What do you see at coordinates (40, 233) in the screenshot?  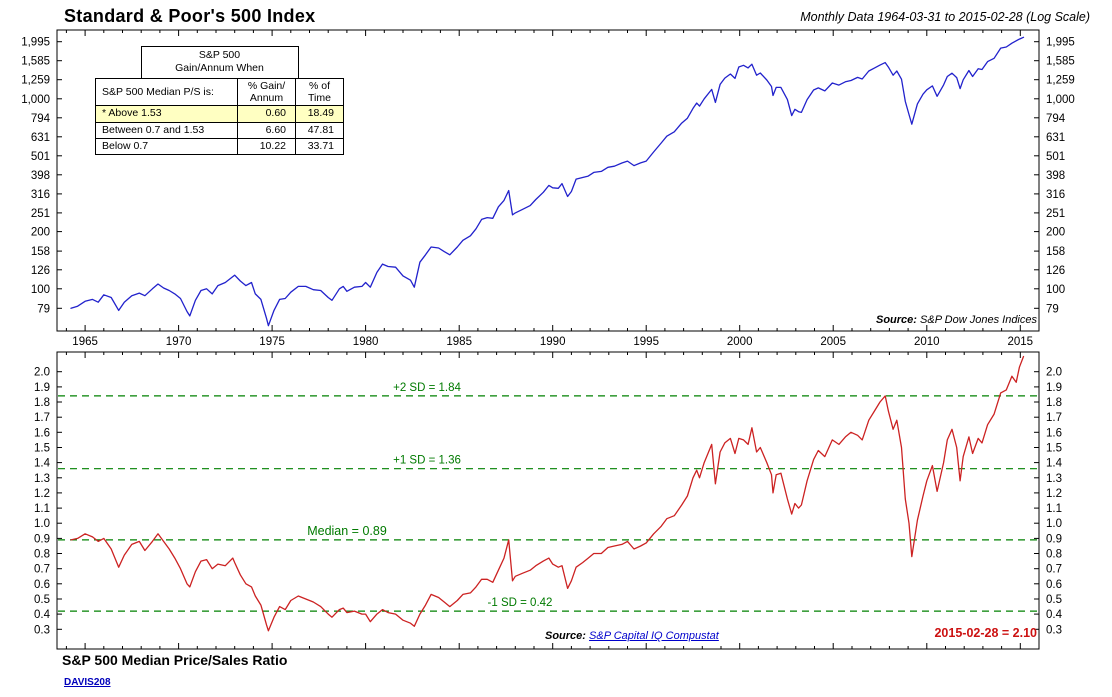 I see `y-axis-label-left: 200` at bounding box center [40, 233].